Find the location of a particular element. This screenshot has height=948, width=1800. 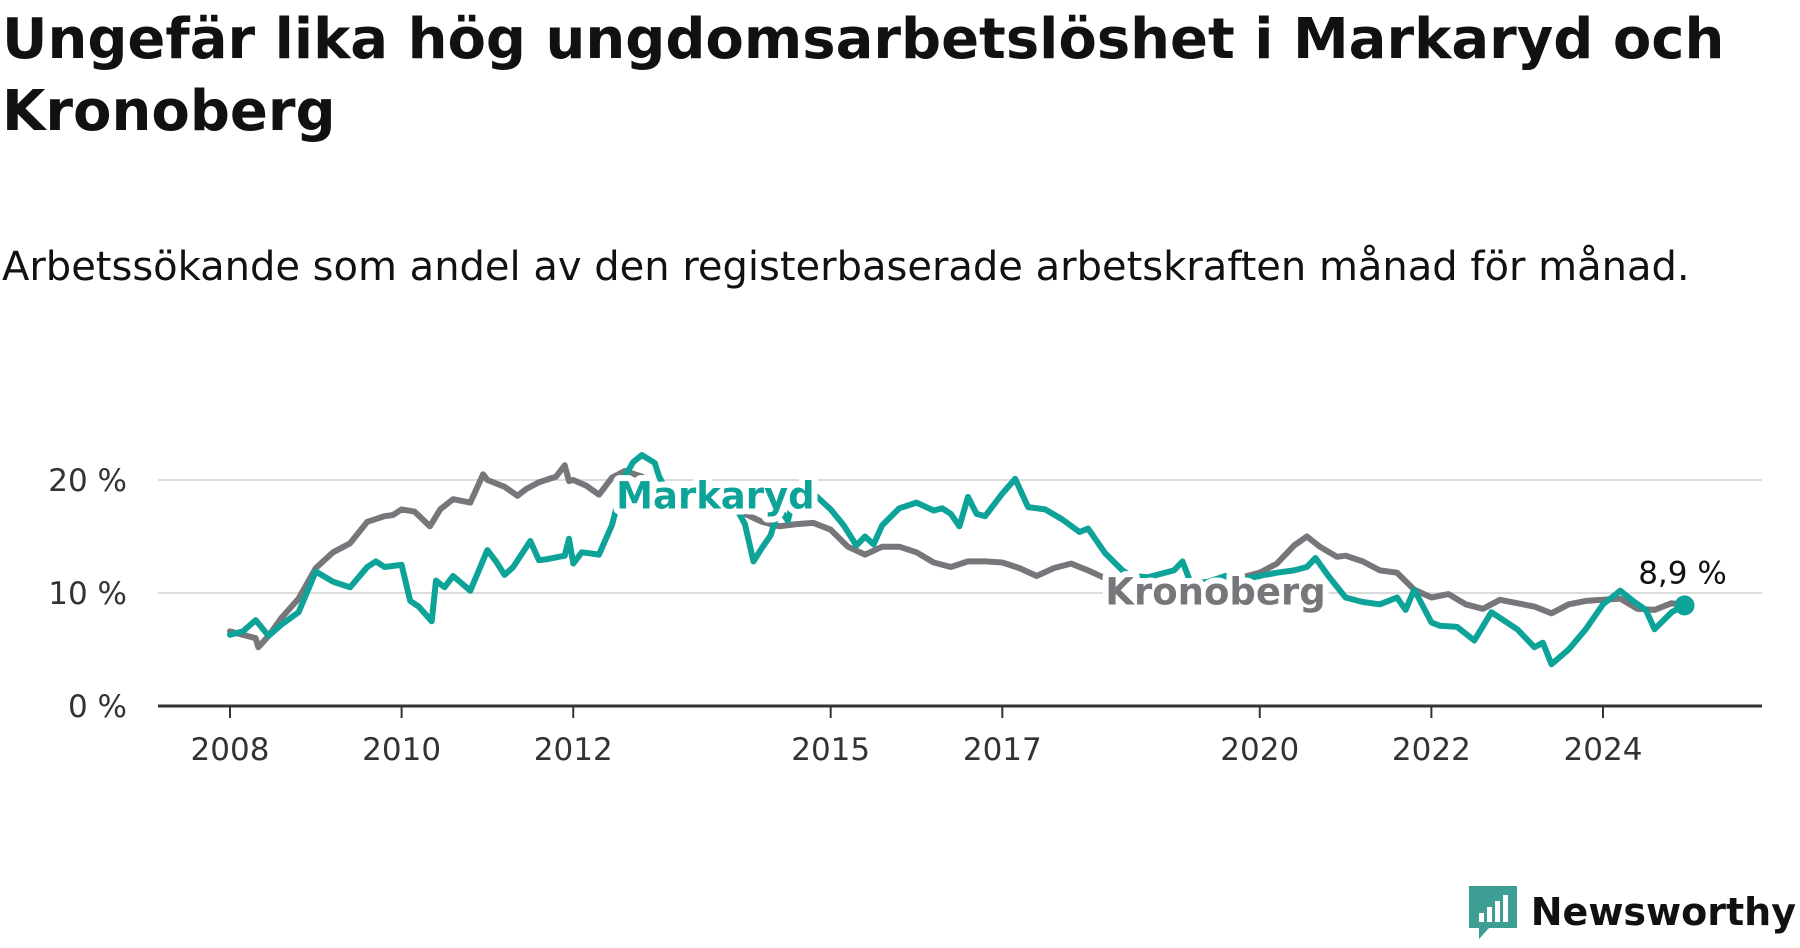

end-marker: 8,9 % is located at coordinates (1682, 583).